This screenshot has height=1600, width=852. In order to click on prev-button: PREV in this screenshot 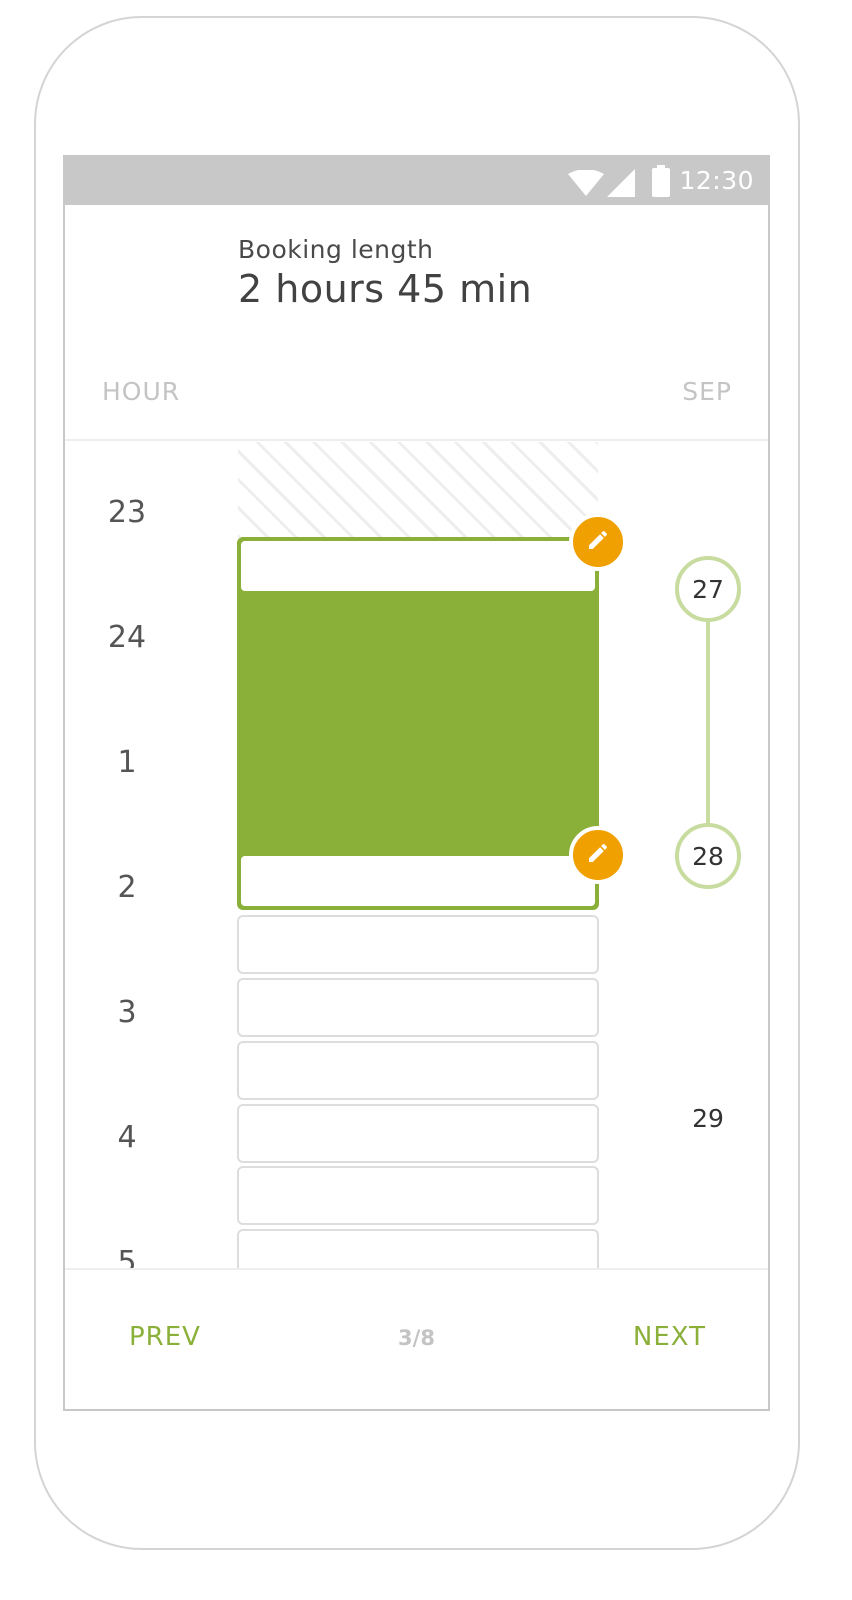, I will do `click(165, 1337)`.